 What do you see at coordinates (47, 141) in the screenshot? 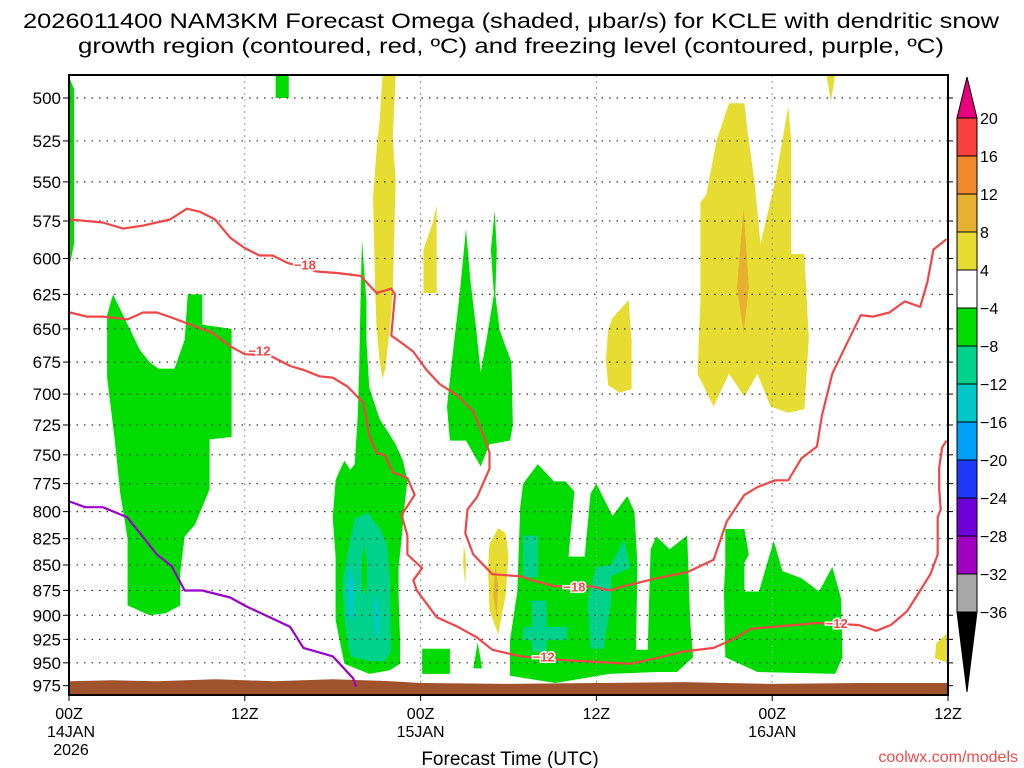
I see `y-tick-label: 525` at bounding box center [47, 141].